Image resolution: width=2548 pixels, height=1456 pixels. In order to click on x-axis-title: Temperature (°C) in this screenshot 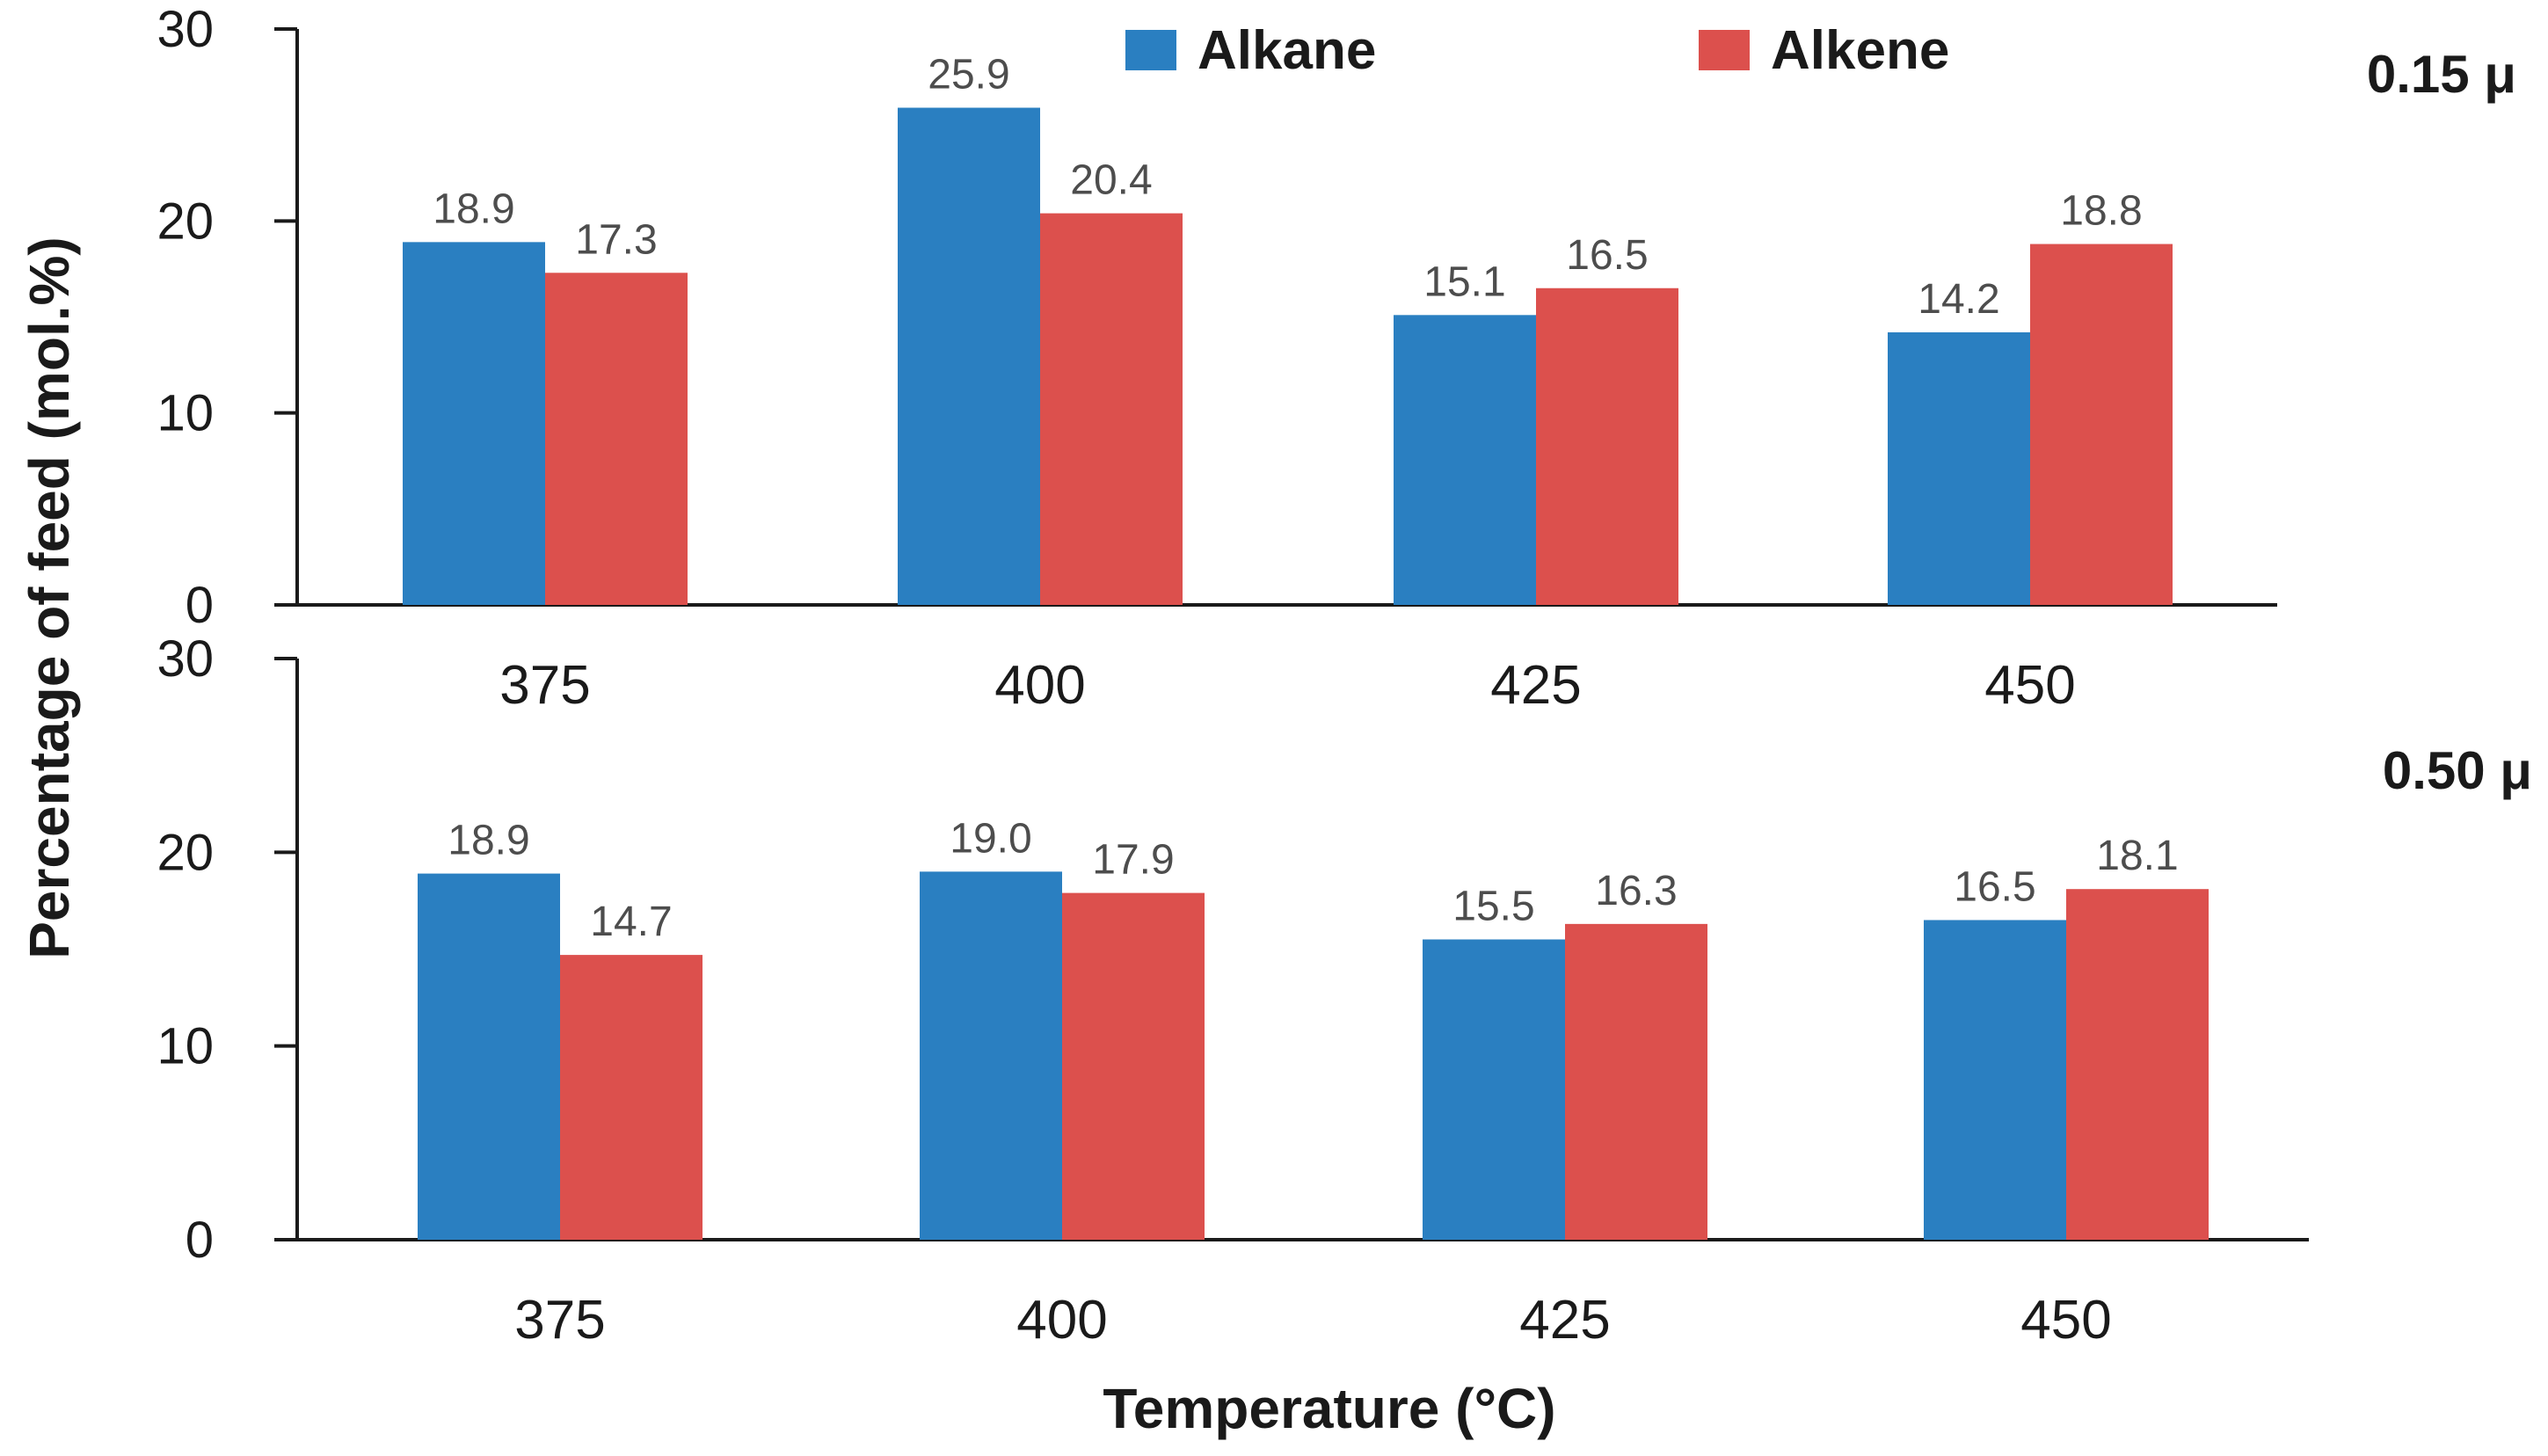, I will do `click(1329, 1408)`.